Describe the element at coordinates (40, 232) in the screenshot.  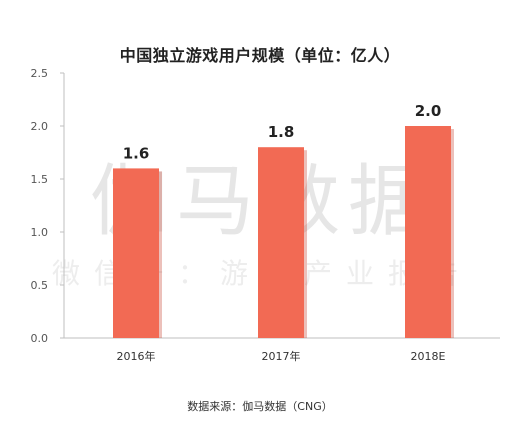
I see `y-tick-label: 1.0` at that location.